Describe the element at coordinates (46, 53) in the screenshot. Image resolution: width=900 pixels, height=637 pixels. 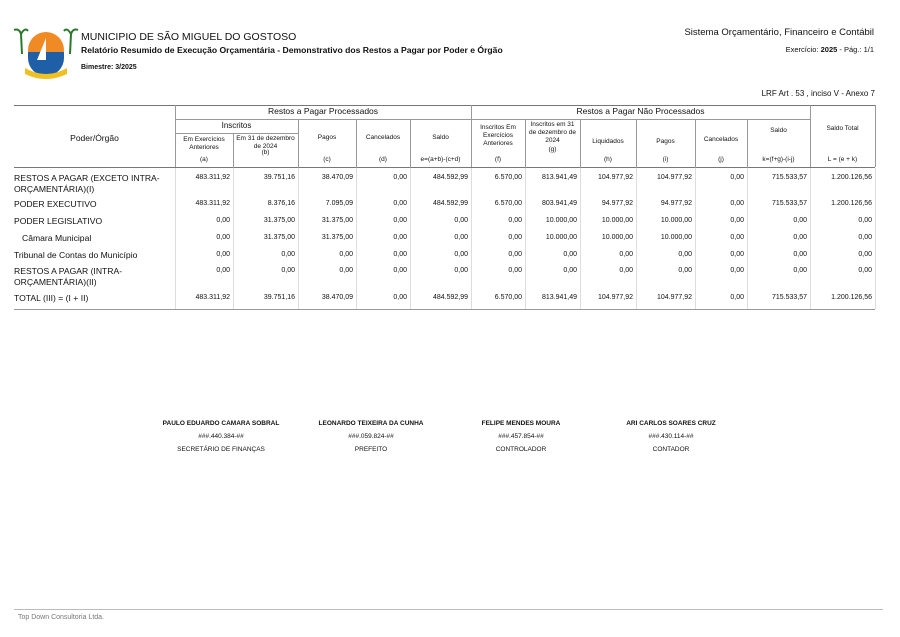
I see `logo` at that location.